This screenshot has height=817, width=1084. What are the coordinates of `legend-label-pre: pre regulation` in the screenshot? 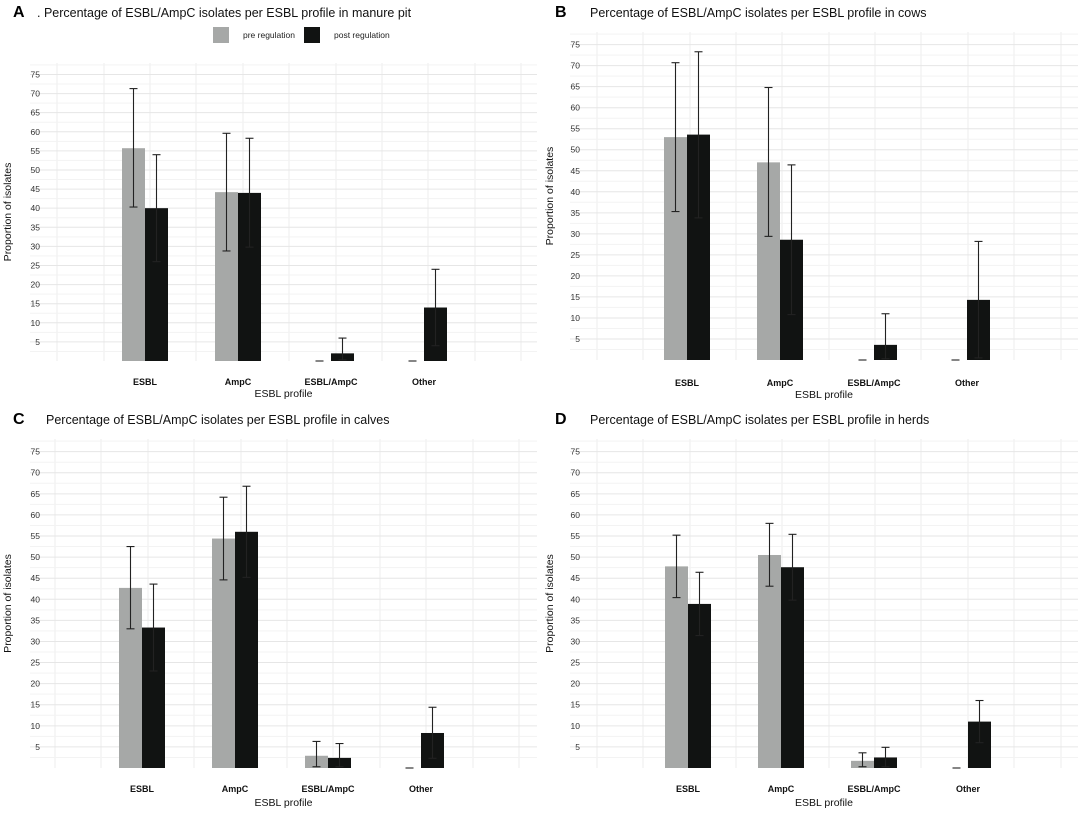 It's located at (269, 35).